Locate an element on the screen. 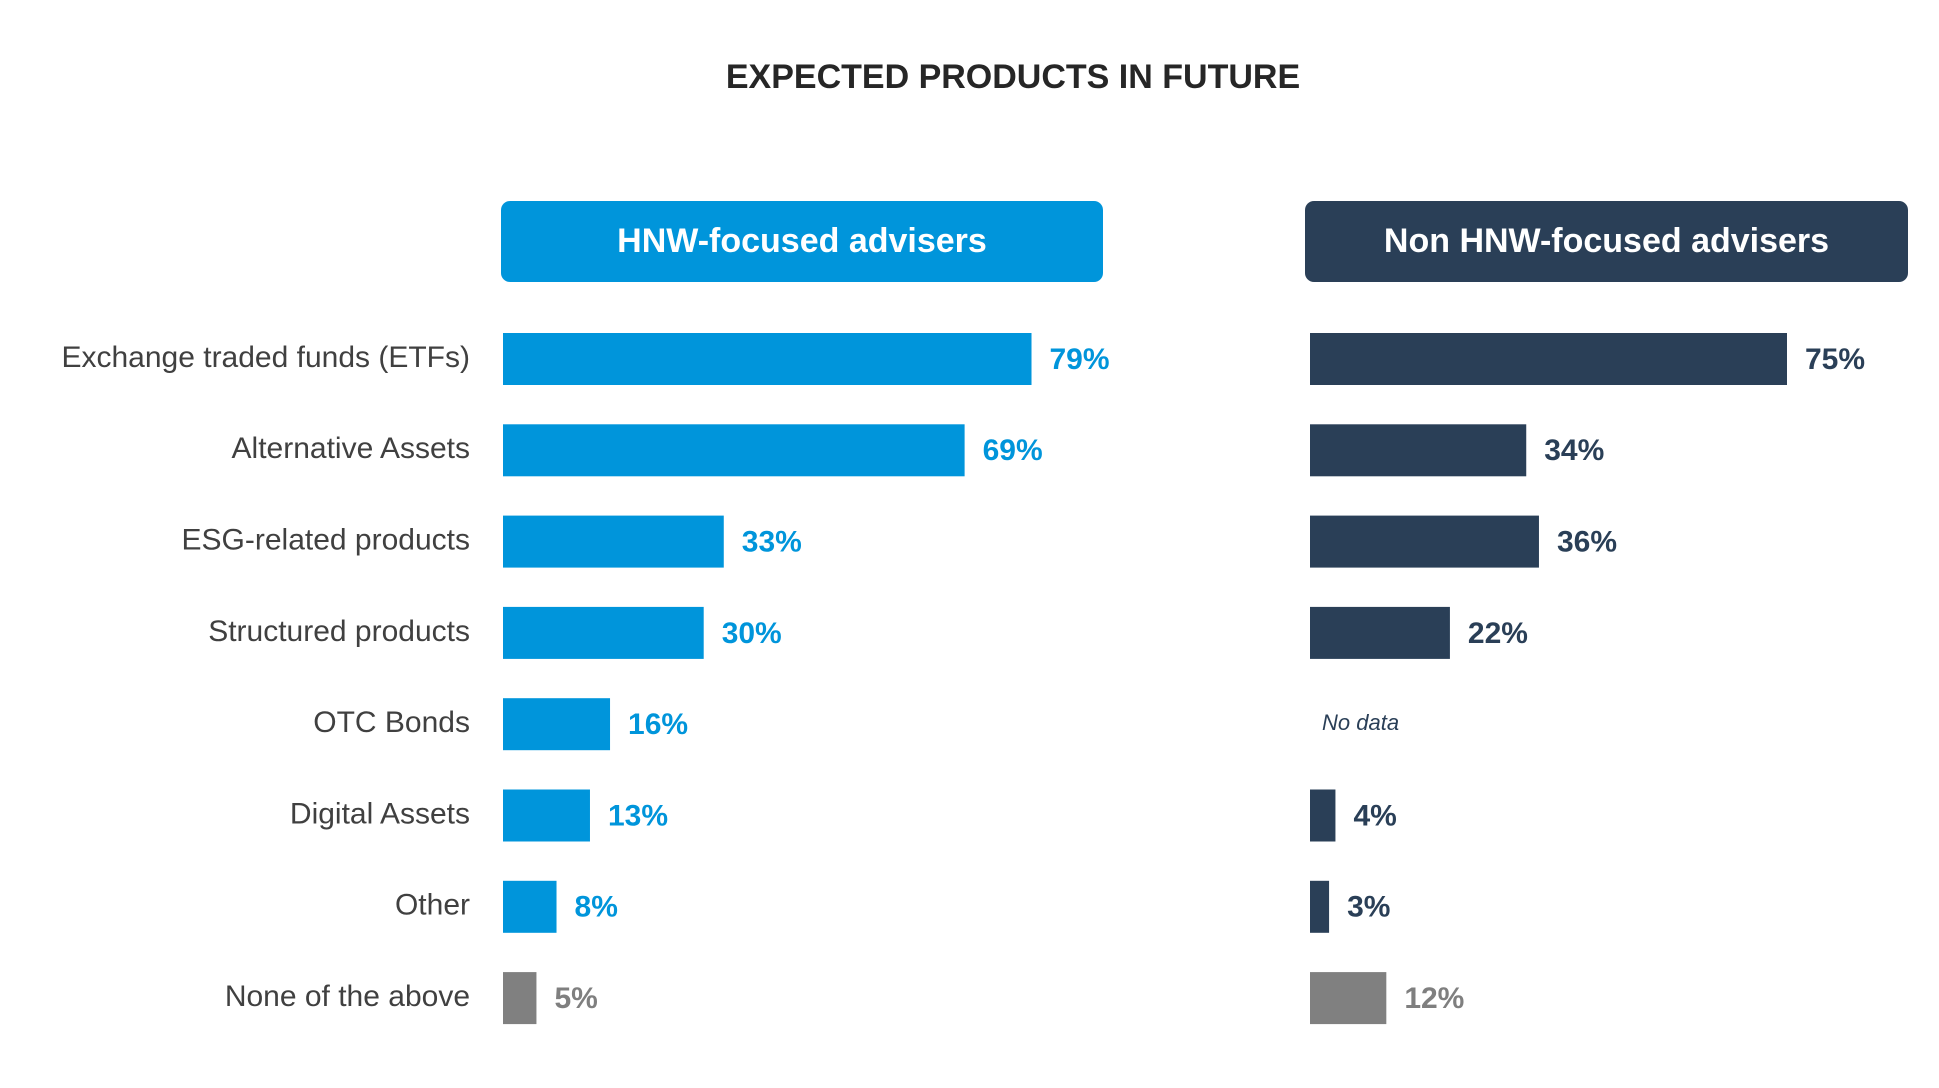  value-label: 33% is located at coordinates (772, 542).